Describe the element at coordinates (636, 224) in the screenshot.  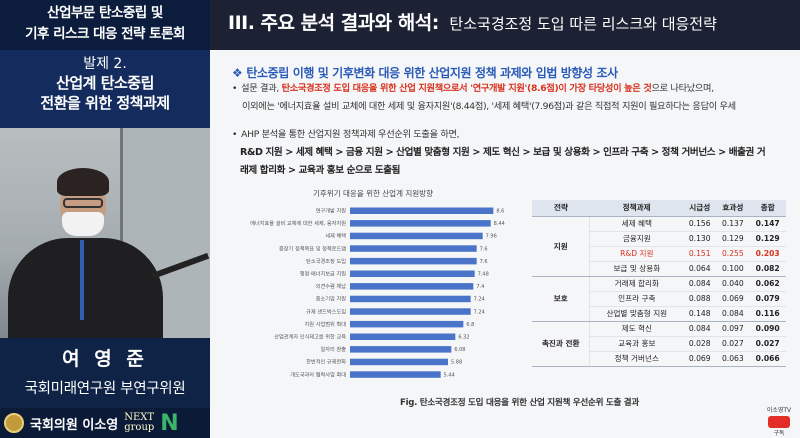
I see `task-cell: 세제 혜택` at that location.